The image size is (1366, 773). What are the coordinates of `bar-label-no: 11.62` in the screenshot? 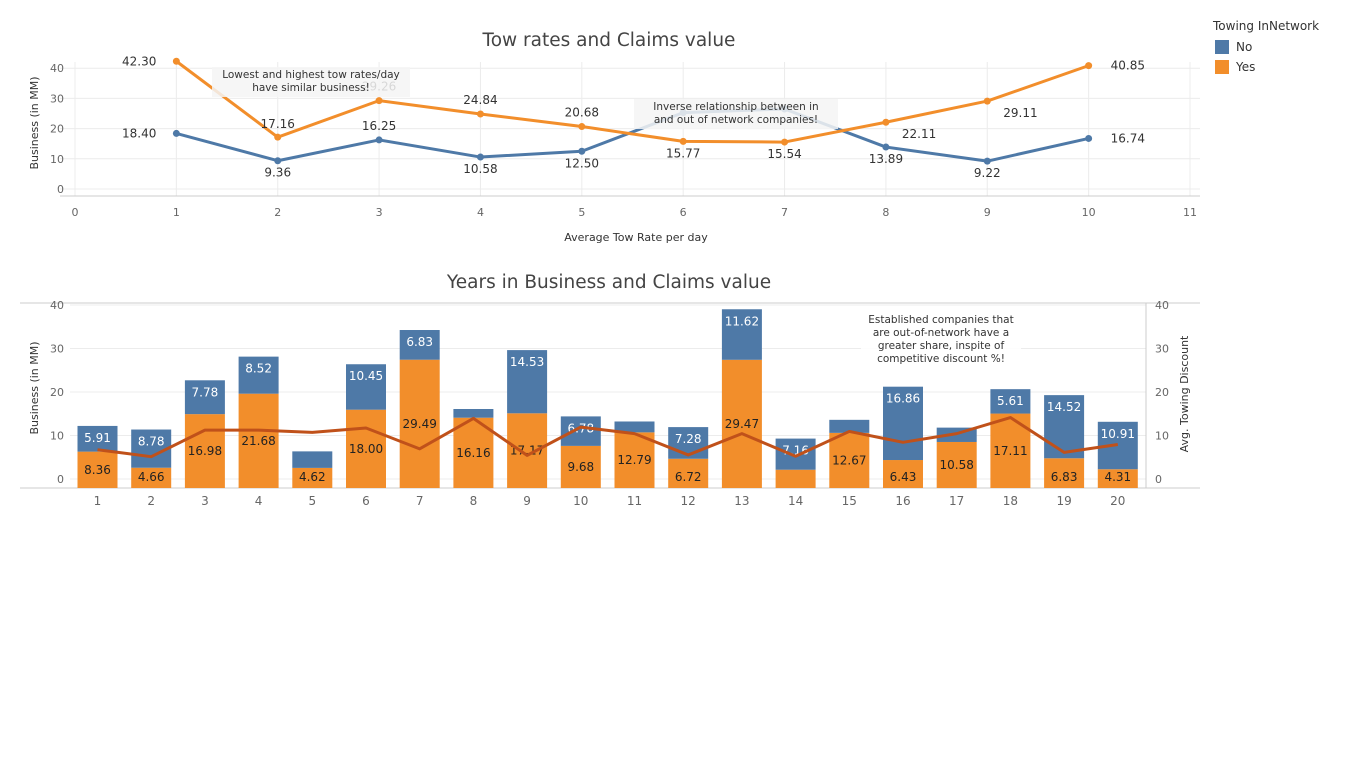 It's located at (742, 321).